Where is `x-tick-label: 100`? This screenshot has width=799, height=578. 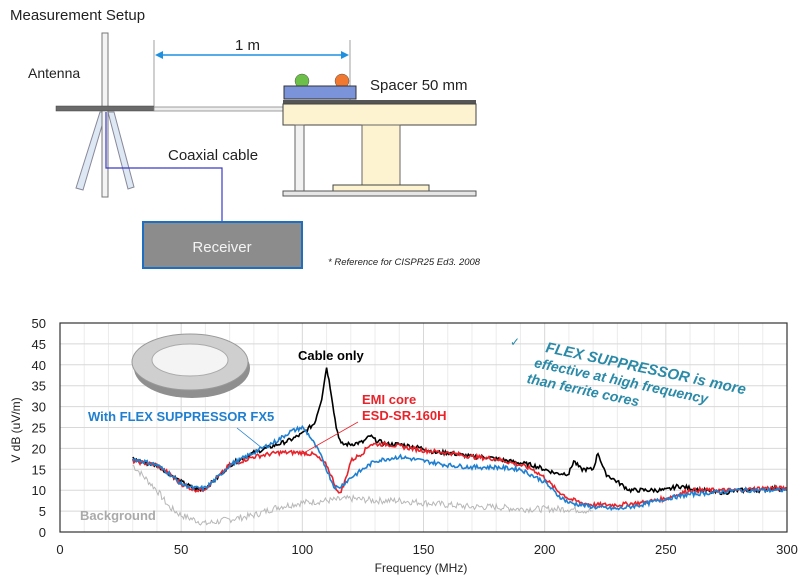 x-tick-label: 100 is located at coordinates (302, 549).